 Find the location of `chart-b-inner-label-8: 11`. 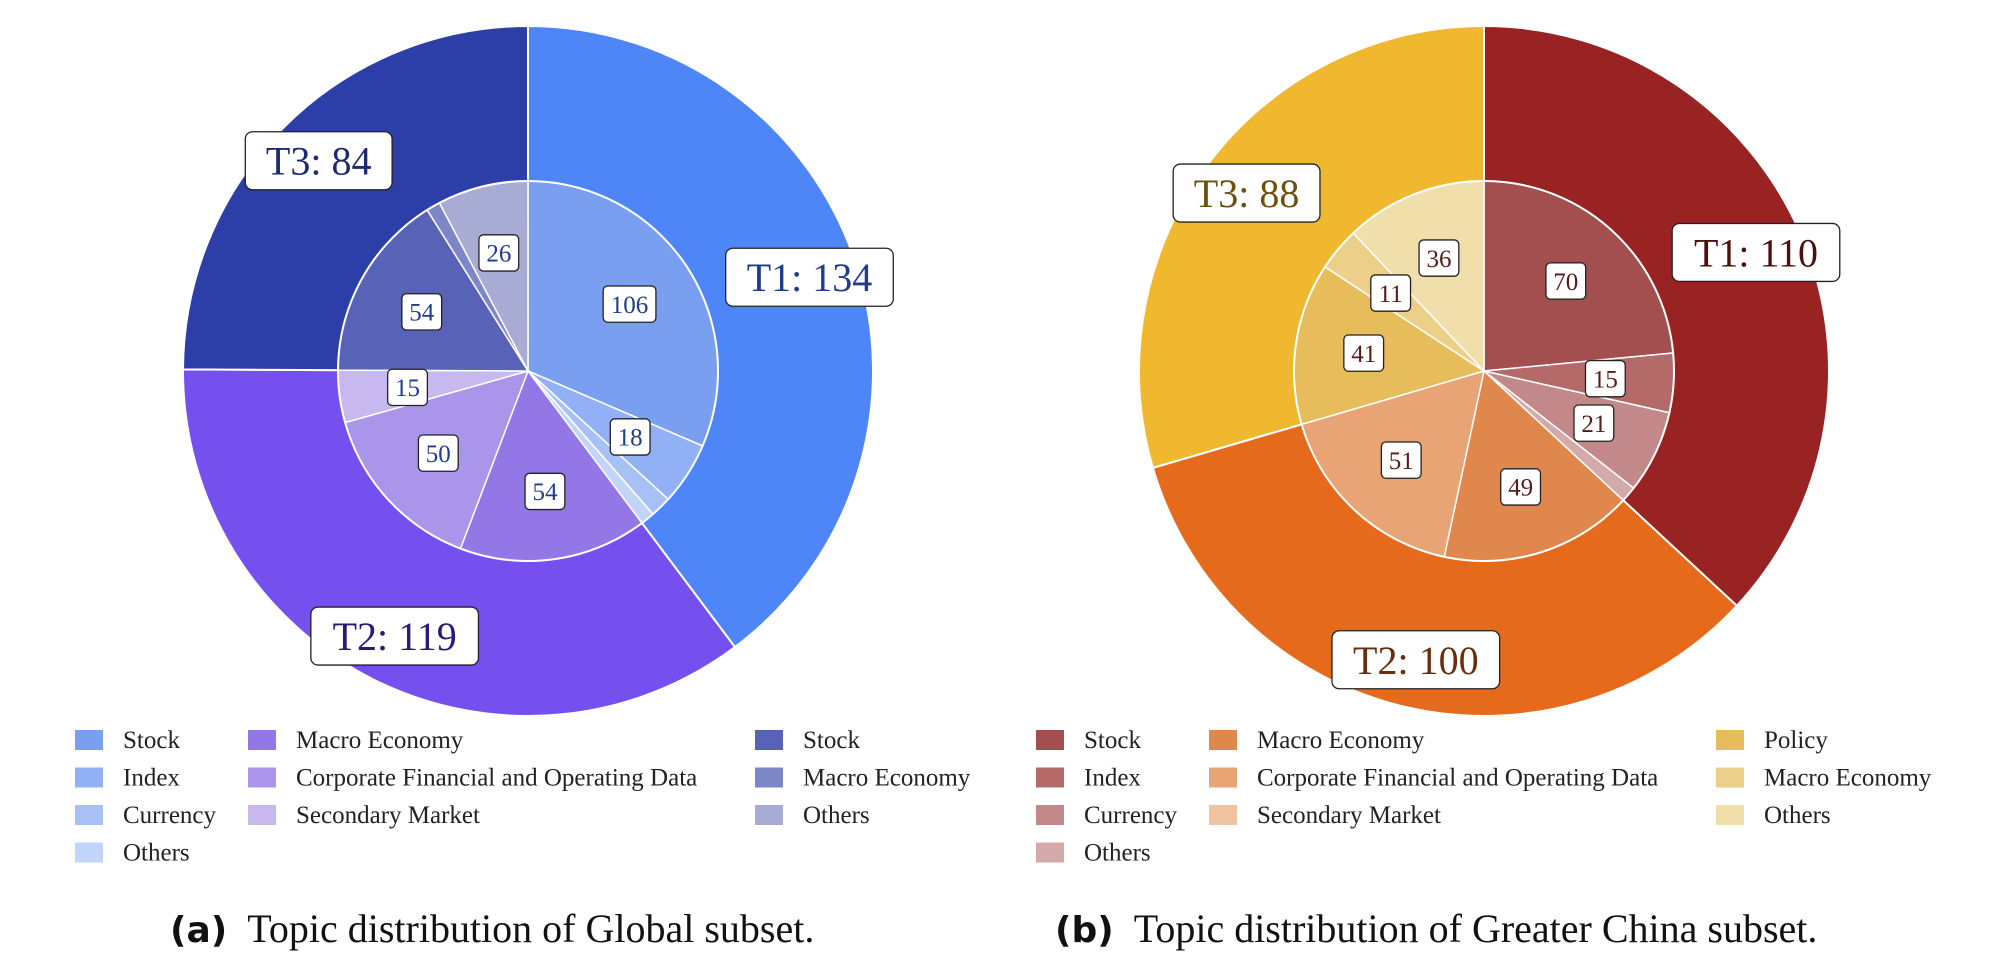

chart-b-inner-label-8: 11 is located at coordinates (1391, 293).